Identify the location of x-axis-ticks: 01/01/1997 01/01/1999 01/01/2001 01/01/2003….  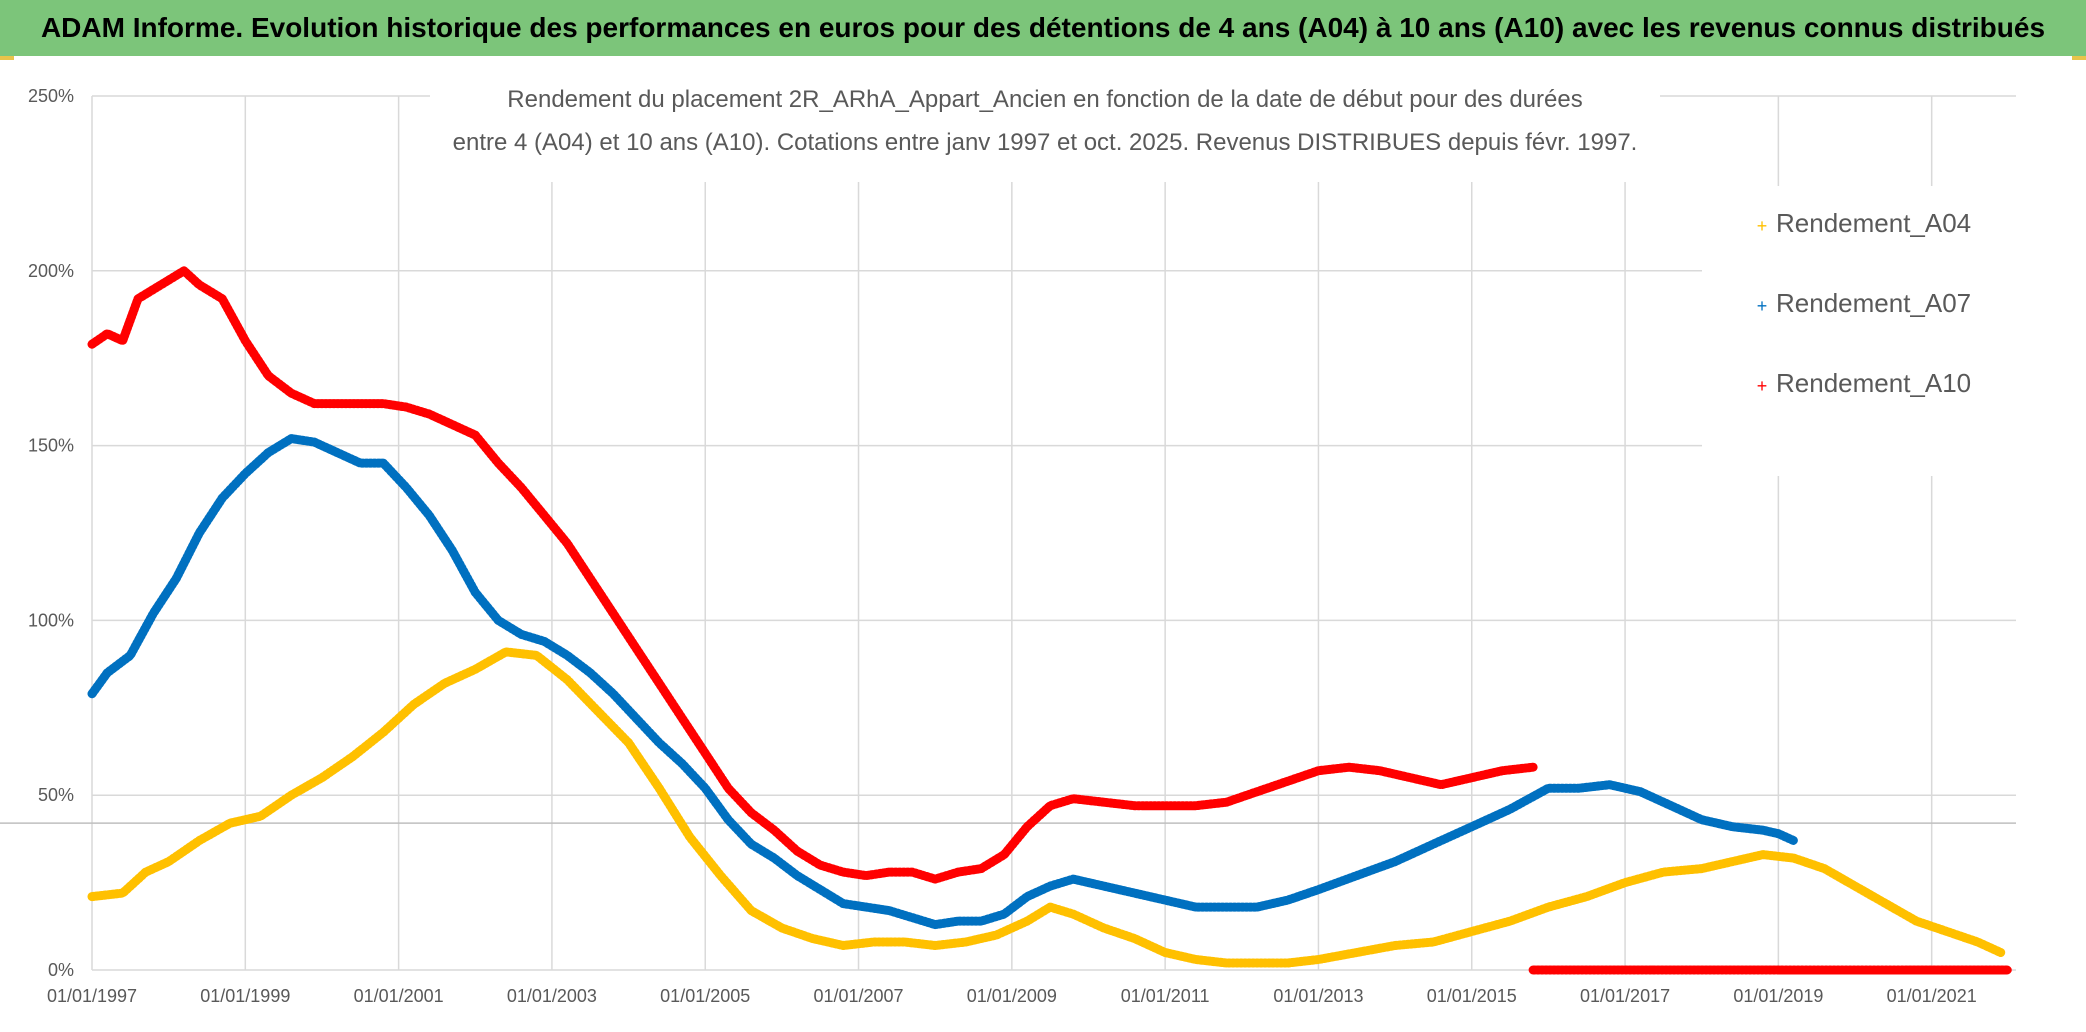
(1012, 996).